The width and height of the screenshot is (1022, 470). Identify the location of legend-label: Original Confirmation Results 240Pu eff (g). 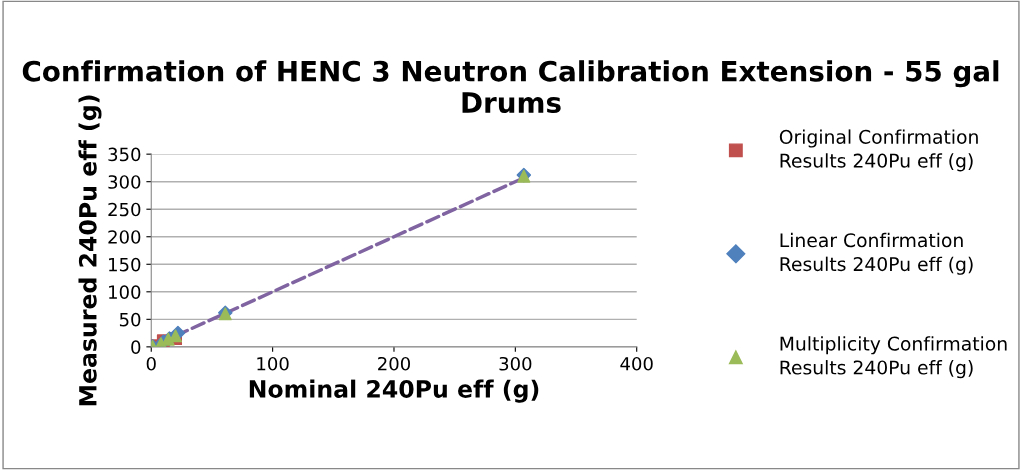
(878, 150).